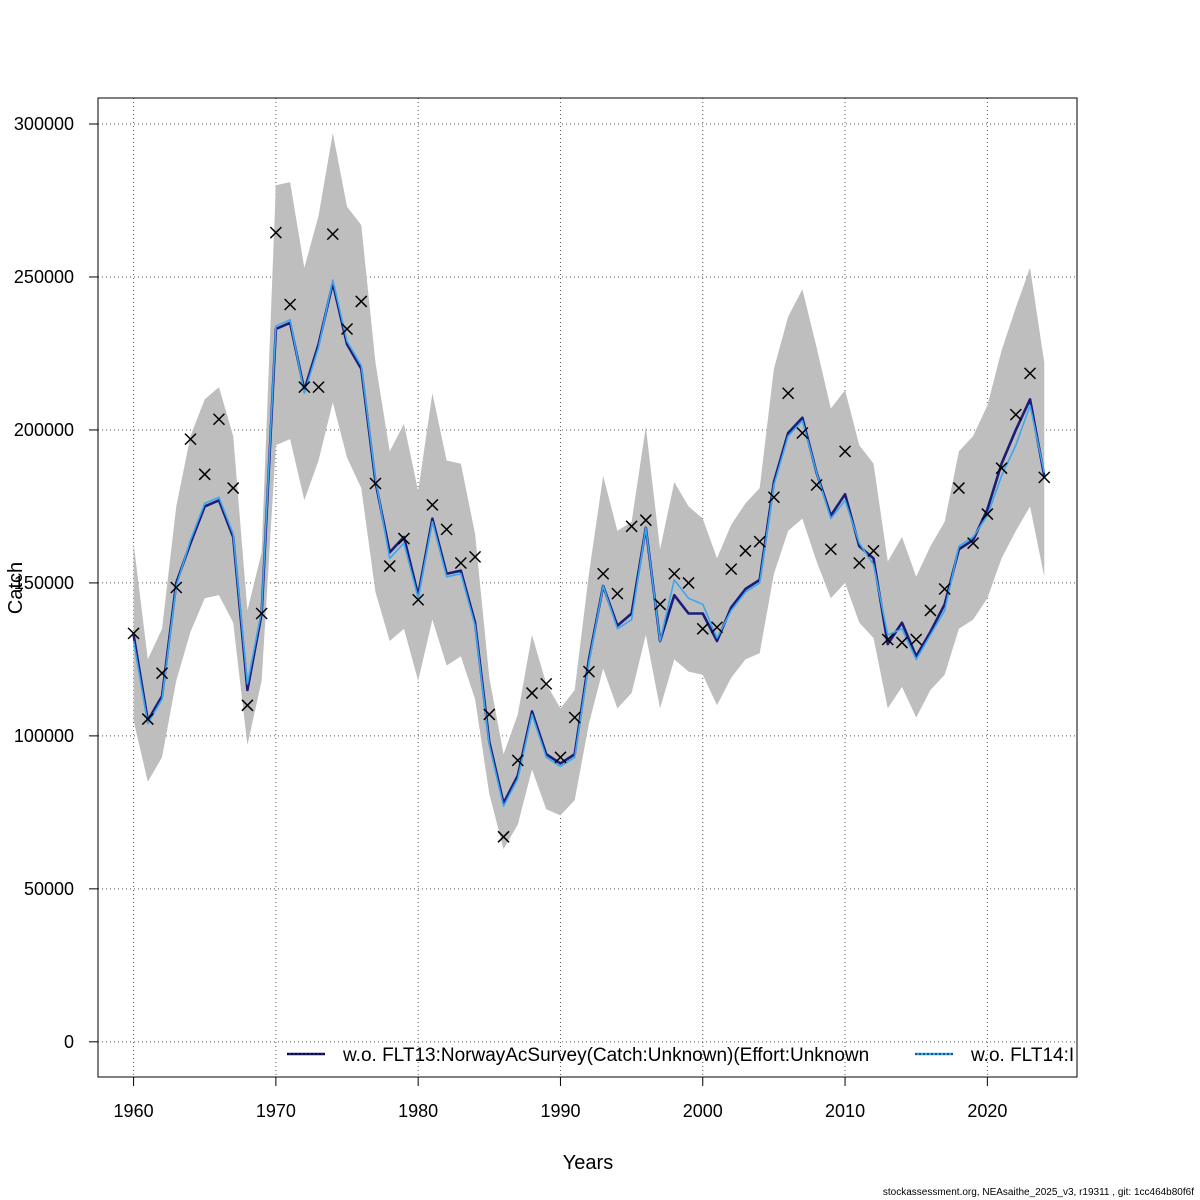  I want to click on y-tick-label: 50000, so click(49, 889).